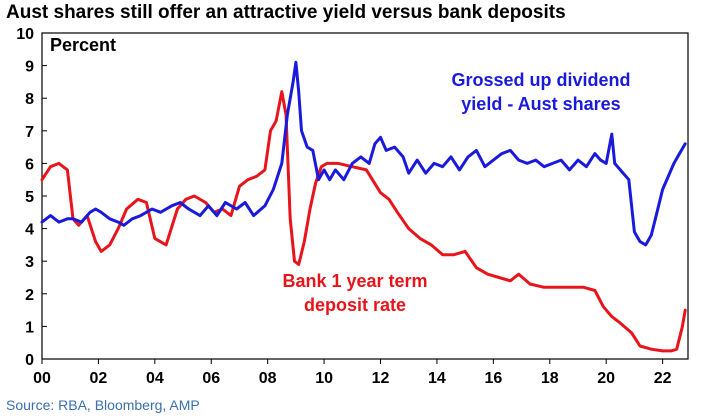  Describe the element at coordinates (324, 378) in the screenshot. I see `x-tick-label: 10` at that location.